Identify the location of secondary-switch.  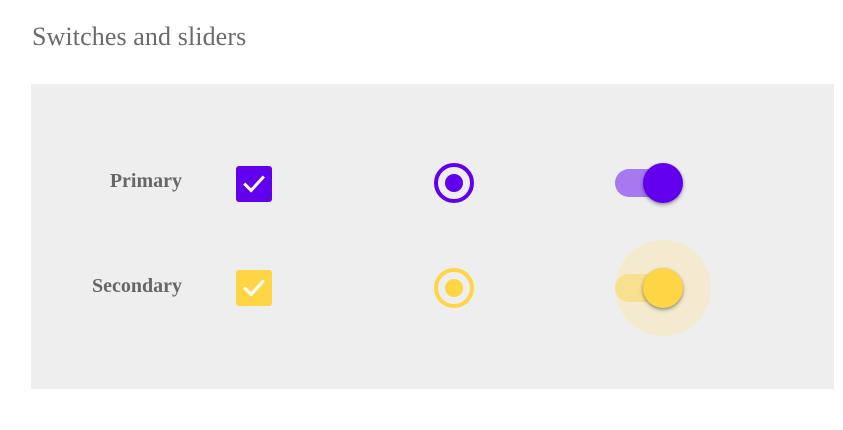
(663, 288).